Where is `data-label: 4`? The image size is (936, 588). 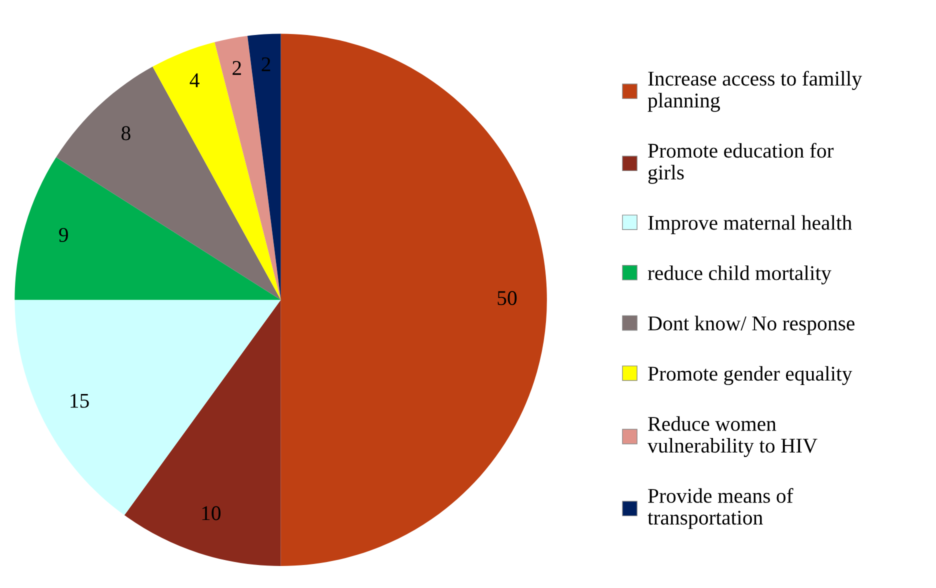 data-label: 4 is located at coordinates (195, 80).